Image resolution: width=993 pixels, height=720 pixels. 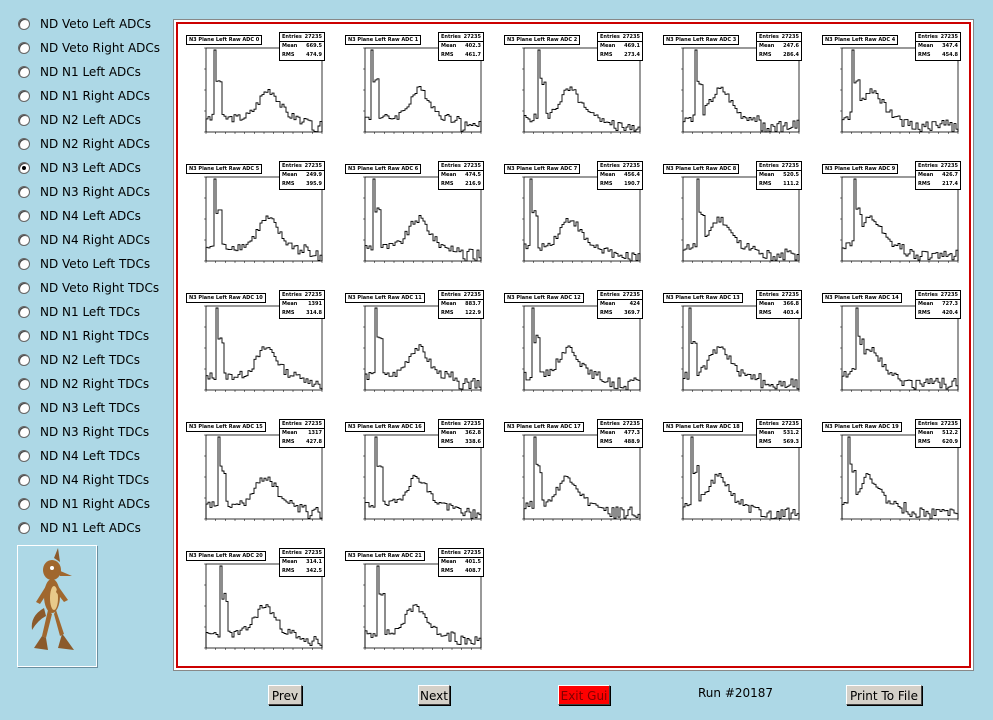 I want to click on mean-value: 1317, so click(x=315, y=433).